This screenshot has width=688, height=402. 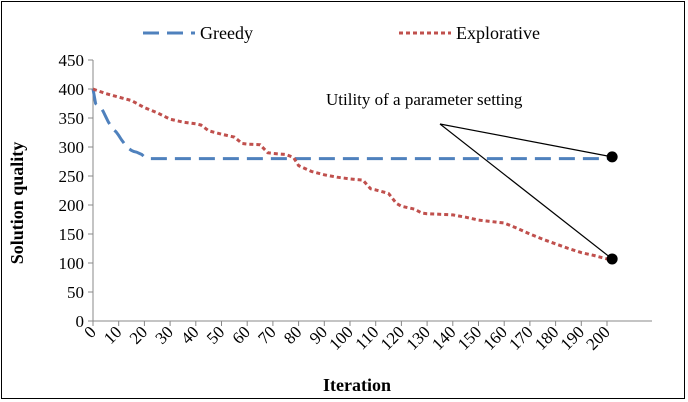 What do you see at coordinates (112, 334) in the screenshot?
I see `x-tick-label: 10` at bounding box center [112, 334].